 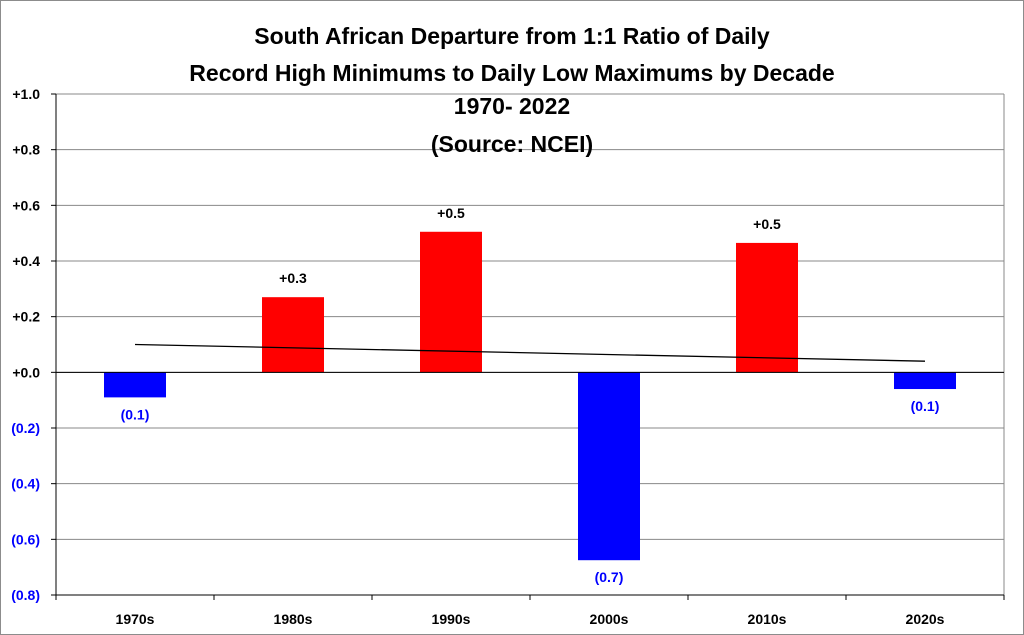 I want to click on x-tick-label-1980s: 1980s, so click(x=293, y=619).